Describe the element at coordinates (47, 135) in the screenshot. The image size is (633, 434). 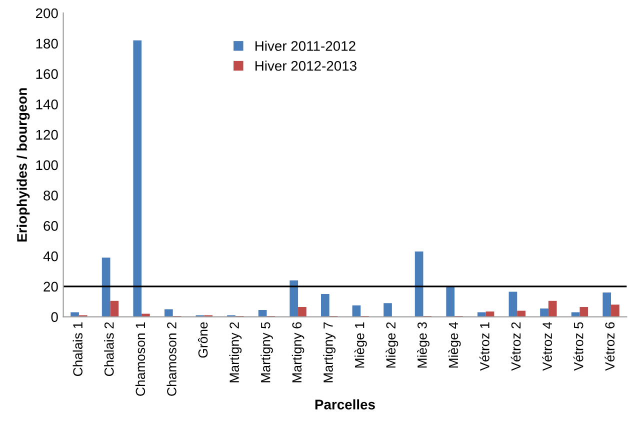
I see `y-tick-label: 120` at that location.